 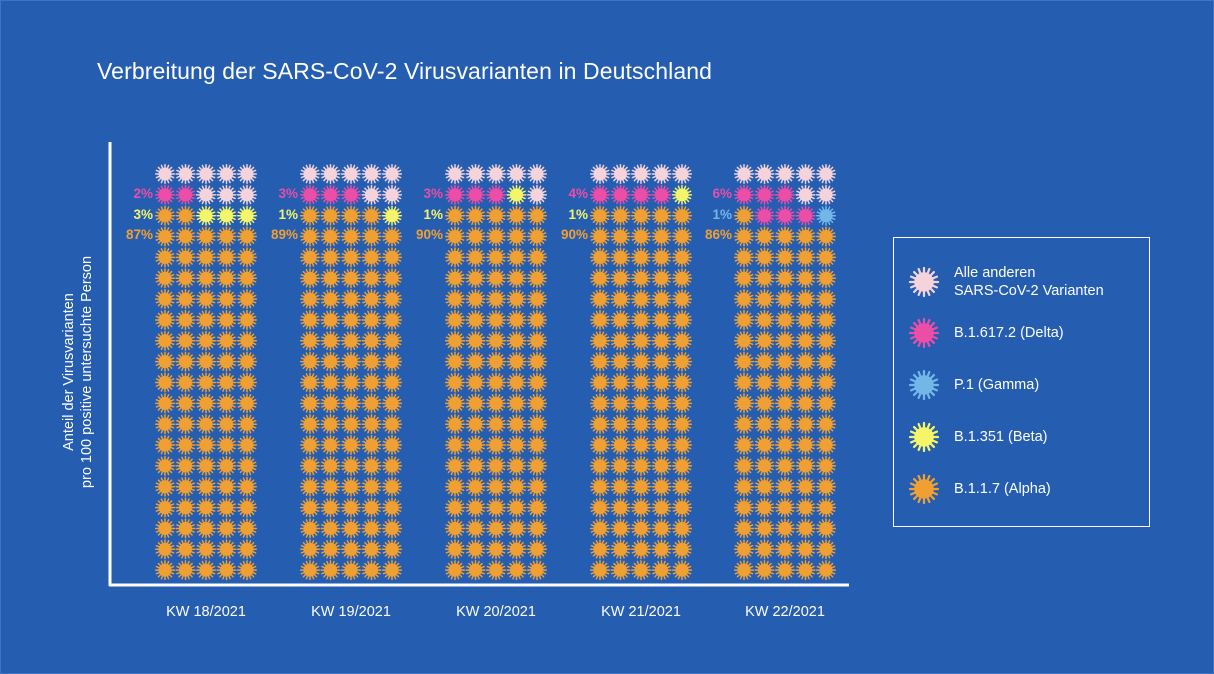 I want to click on virus-icon-gamma, so click(x=826, y=215).